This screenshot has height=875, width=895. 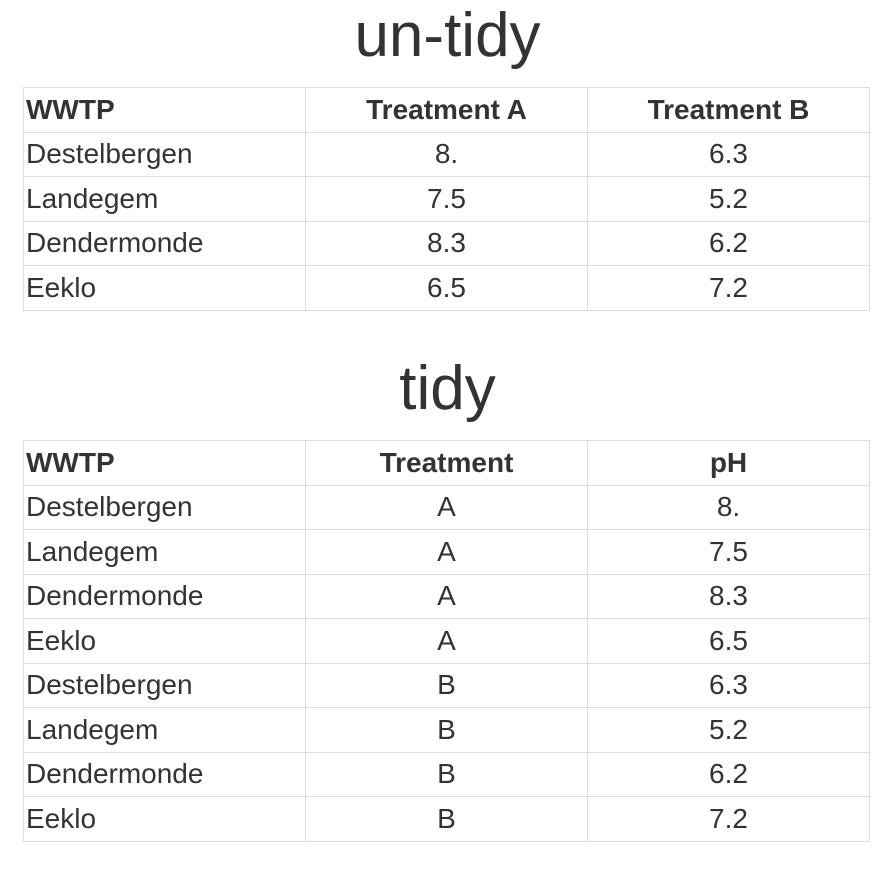 I want to click on table-row: Eeklo A 6.5, so click(x=446, y=641).